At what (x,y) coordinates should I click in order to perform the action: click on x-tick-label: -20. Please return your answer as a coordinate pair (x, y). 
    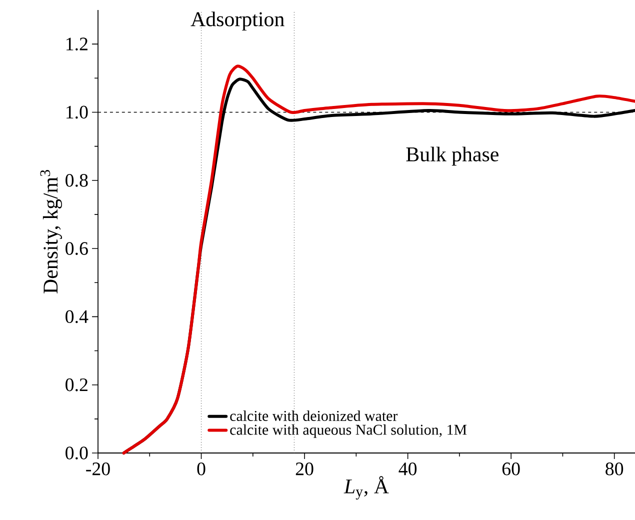
    Looking at the image, I should click on (98, 469).